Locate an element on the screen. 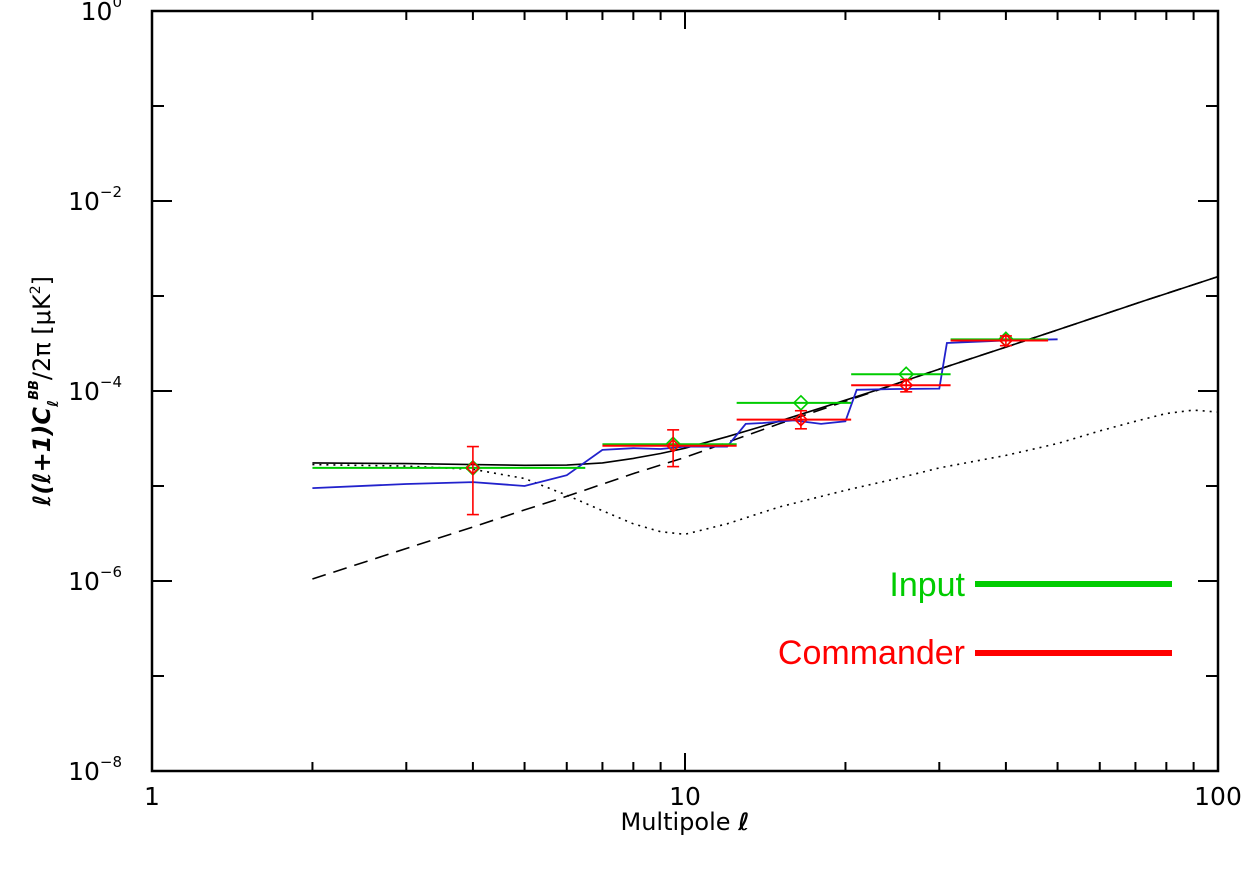  curve-solid-blue is located at coordinates (685, 413).